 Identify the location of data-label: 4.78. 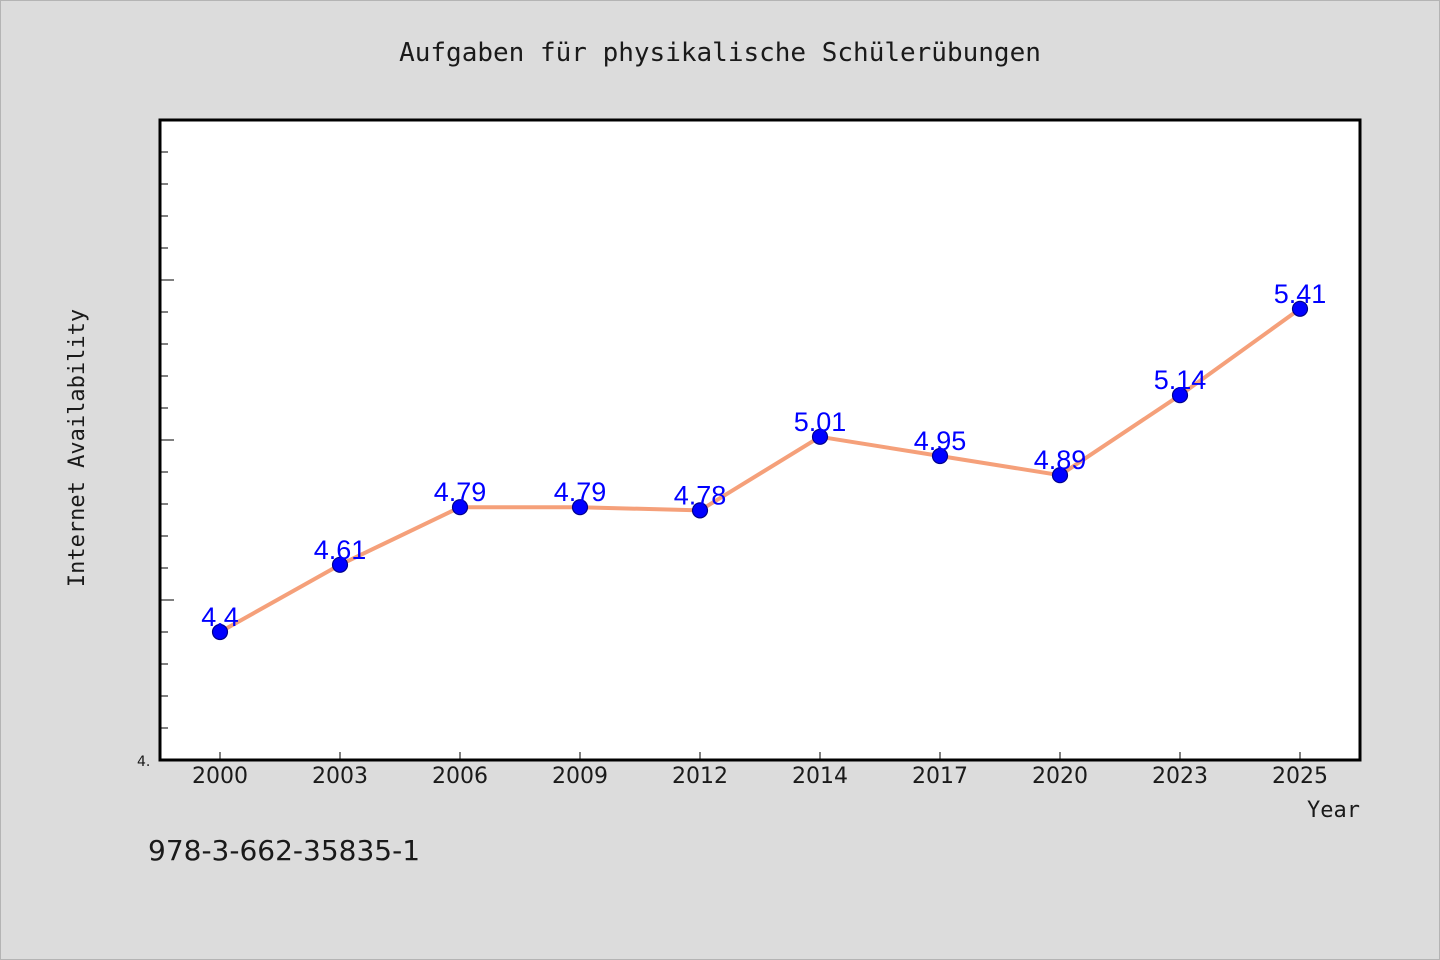
(700, 495).